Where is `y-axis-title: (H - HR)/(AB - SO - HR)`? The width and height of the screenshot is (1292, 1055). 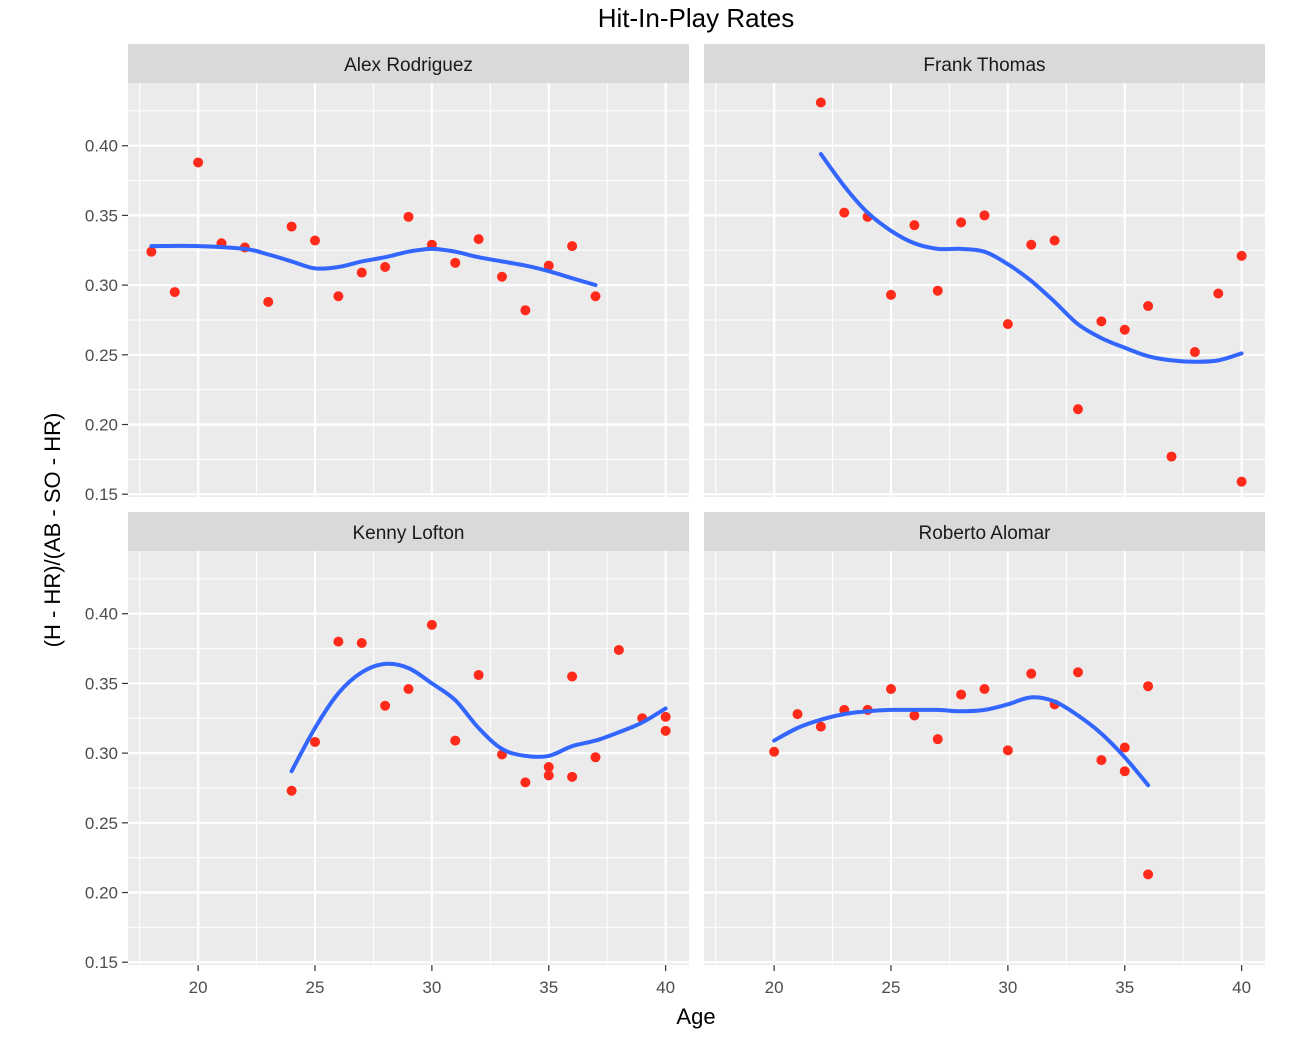
y-axis-title: (H - HR)/(AB - SO - HR) is located at coordinates (52, 530).